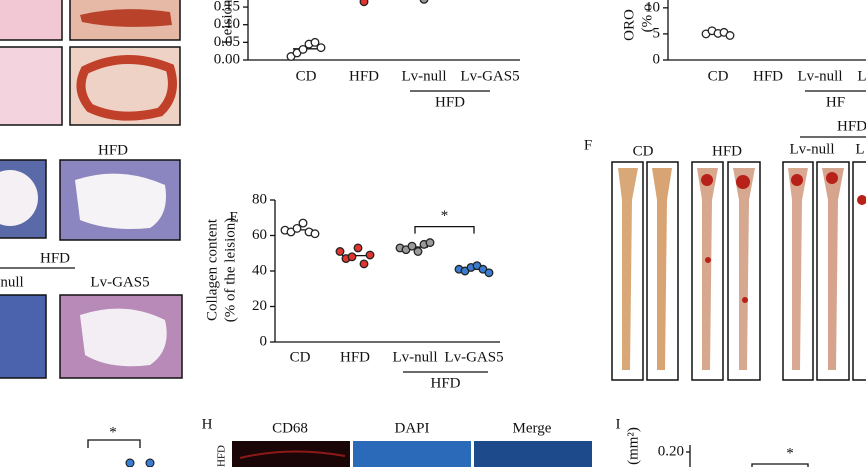 The image size is (866, 467). I want to click on panel-letter: I, so click(618, 424).